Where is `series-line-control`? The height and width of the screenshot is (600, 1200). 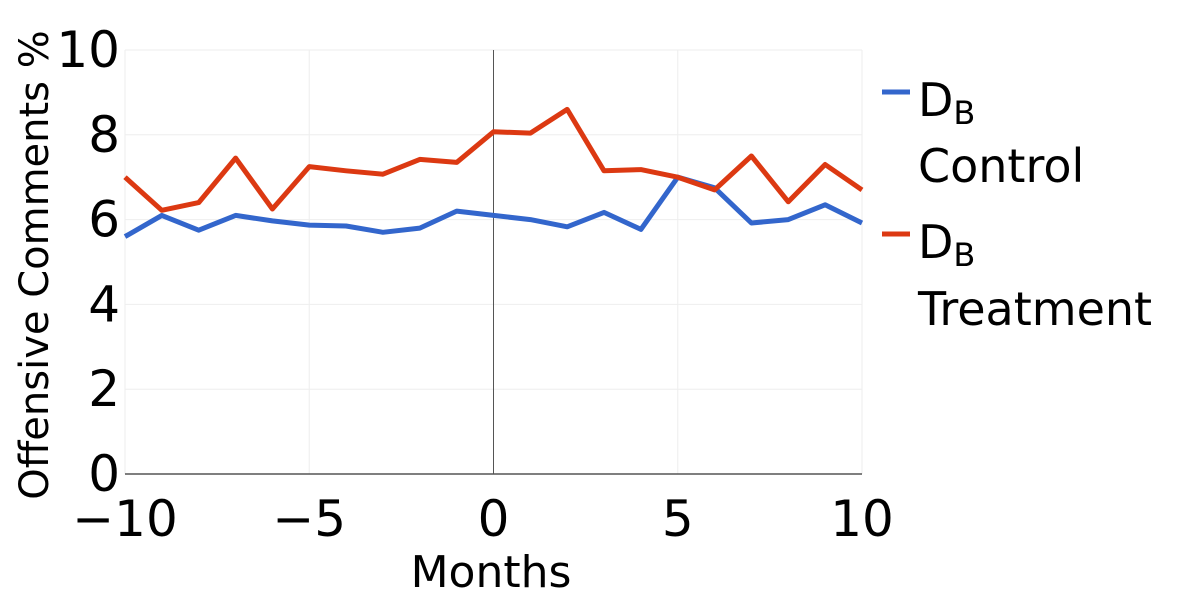 series-line-control is located at coordinates (493, 206).